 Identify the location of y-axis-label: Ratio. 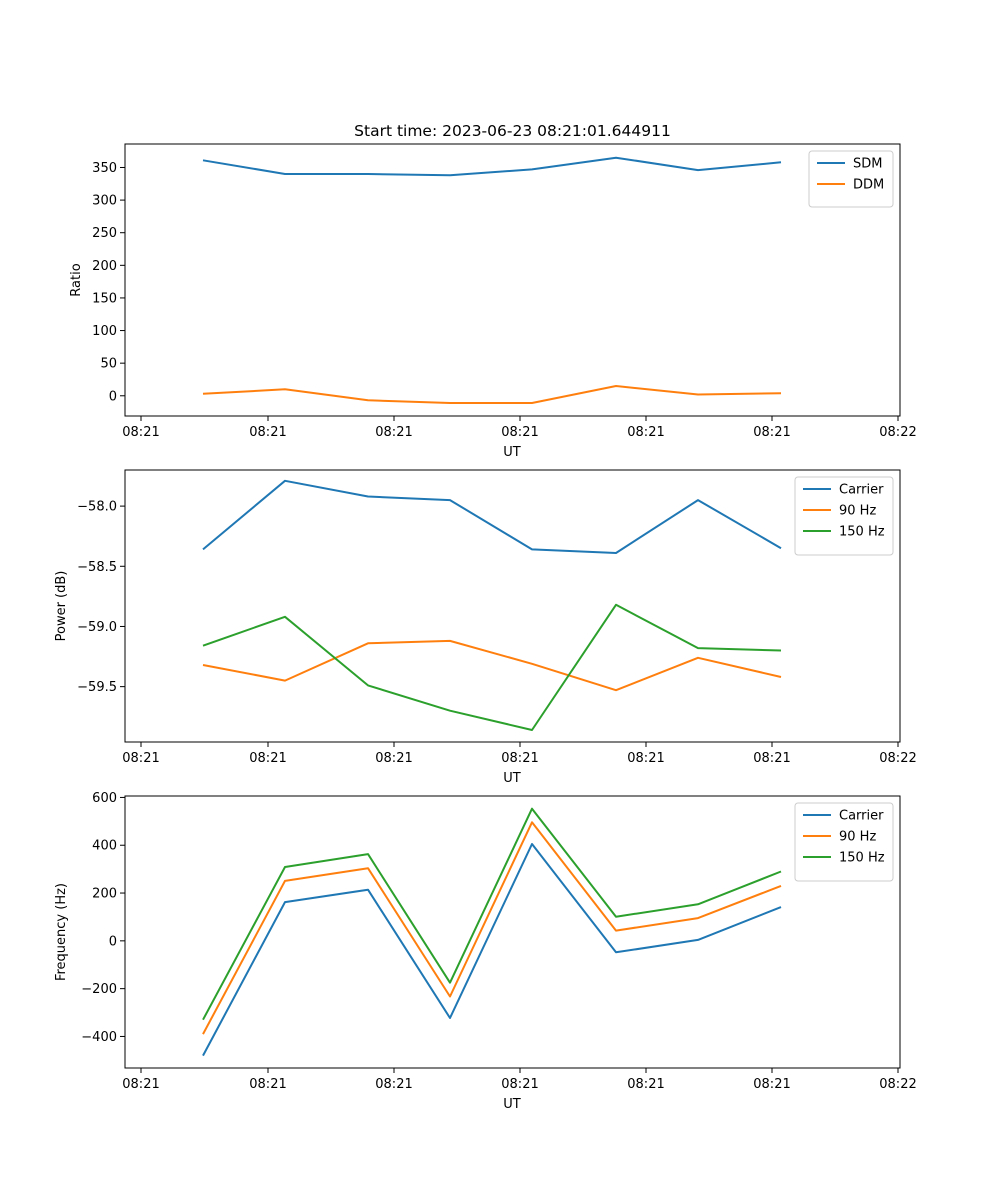
(76, 279).